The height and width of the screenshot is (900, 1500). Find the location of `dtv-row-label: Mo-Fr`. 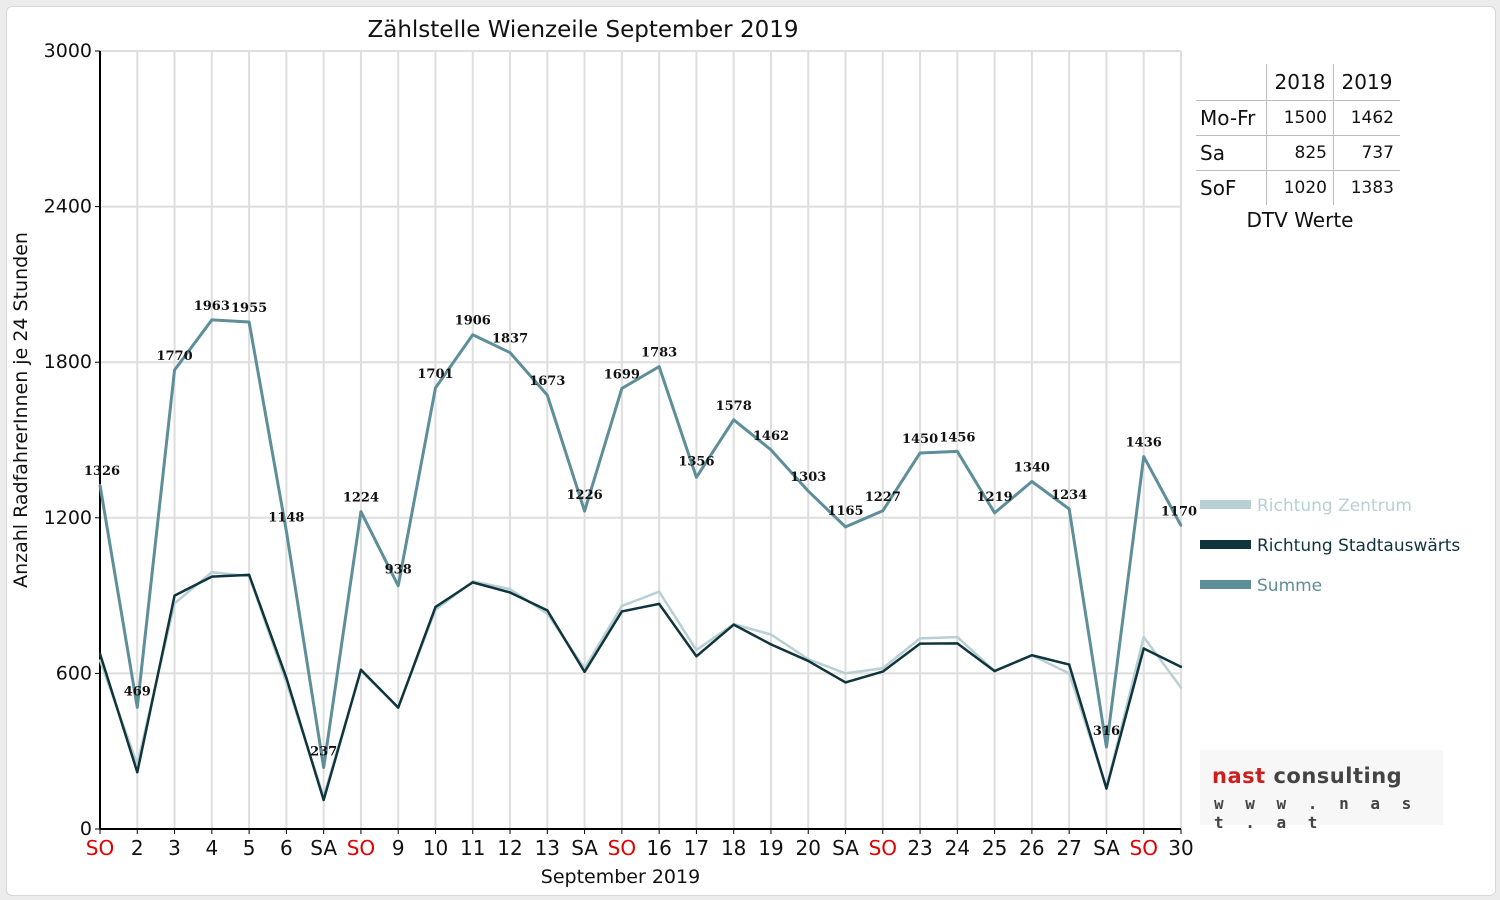

dtv-row-label: Mo-Fr is located at coordinates (1231, 118).